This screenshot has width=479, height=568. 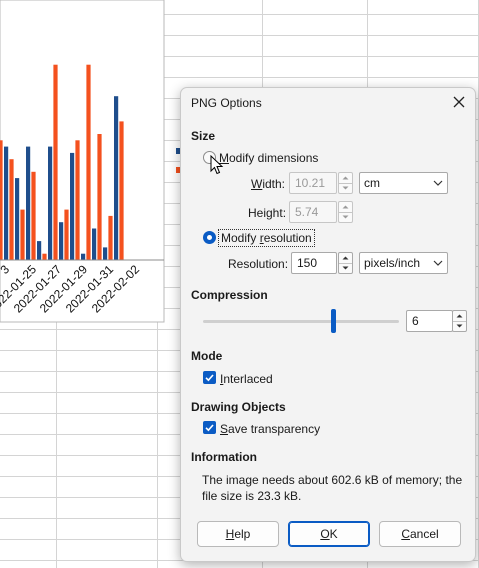 I want to click on help-button: Help, so click(x=238, y=534).